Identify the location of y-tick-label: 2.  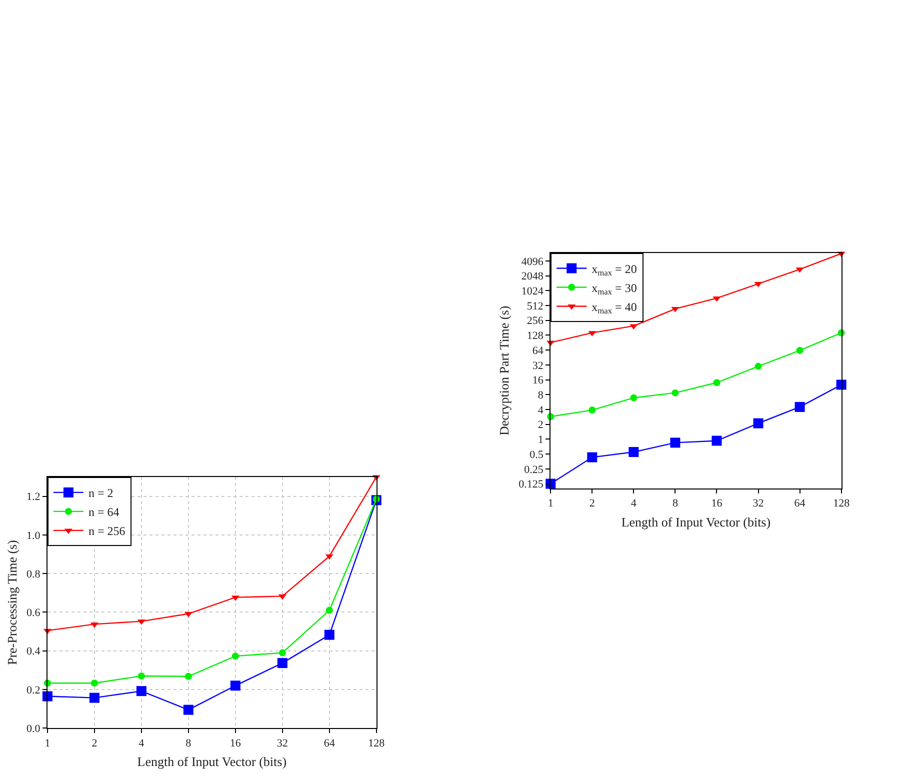
(541, 425).